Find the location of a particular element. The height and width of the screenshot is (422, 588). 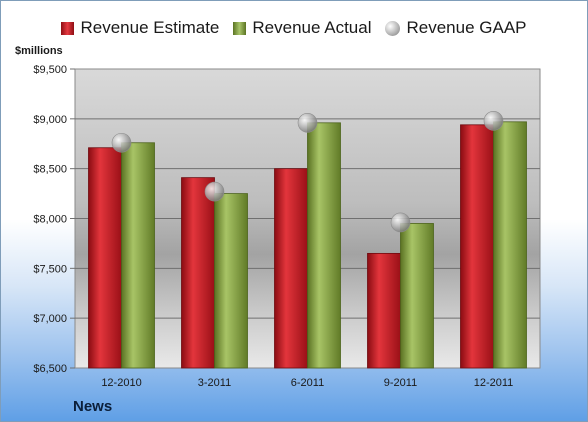

legend-item-estimate: Revenue Estimate is located at coordinates (140, 28).